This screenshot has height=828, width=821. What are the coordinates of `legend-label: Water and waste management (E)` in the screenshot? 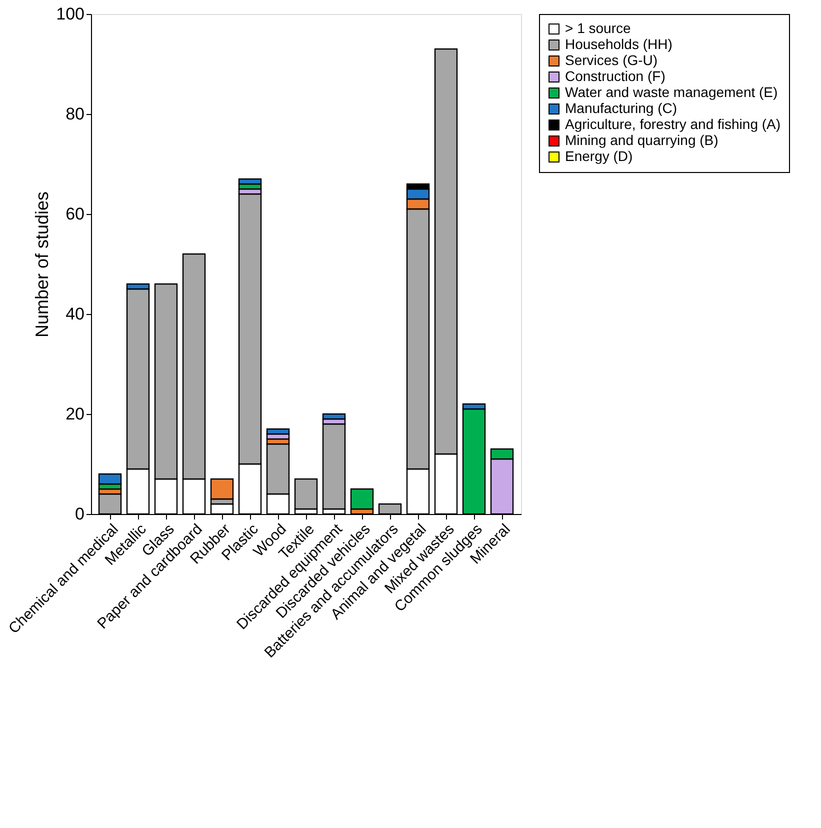 It's located at (671, 92).